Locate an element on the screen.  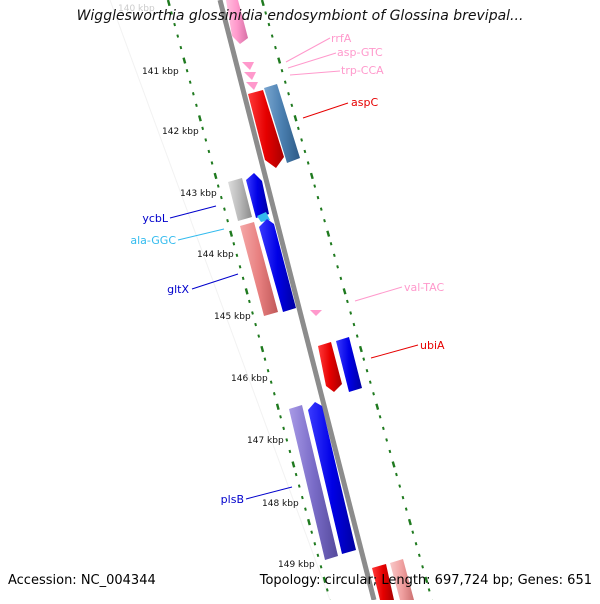
gene-ycbL is located at coordinates (257, 195).